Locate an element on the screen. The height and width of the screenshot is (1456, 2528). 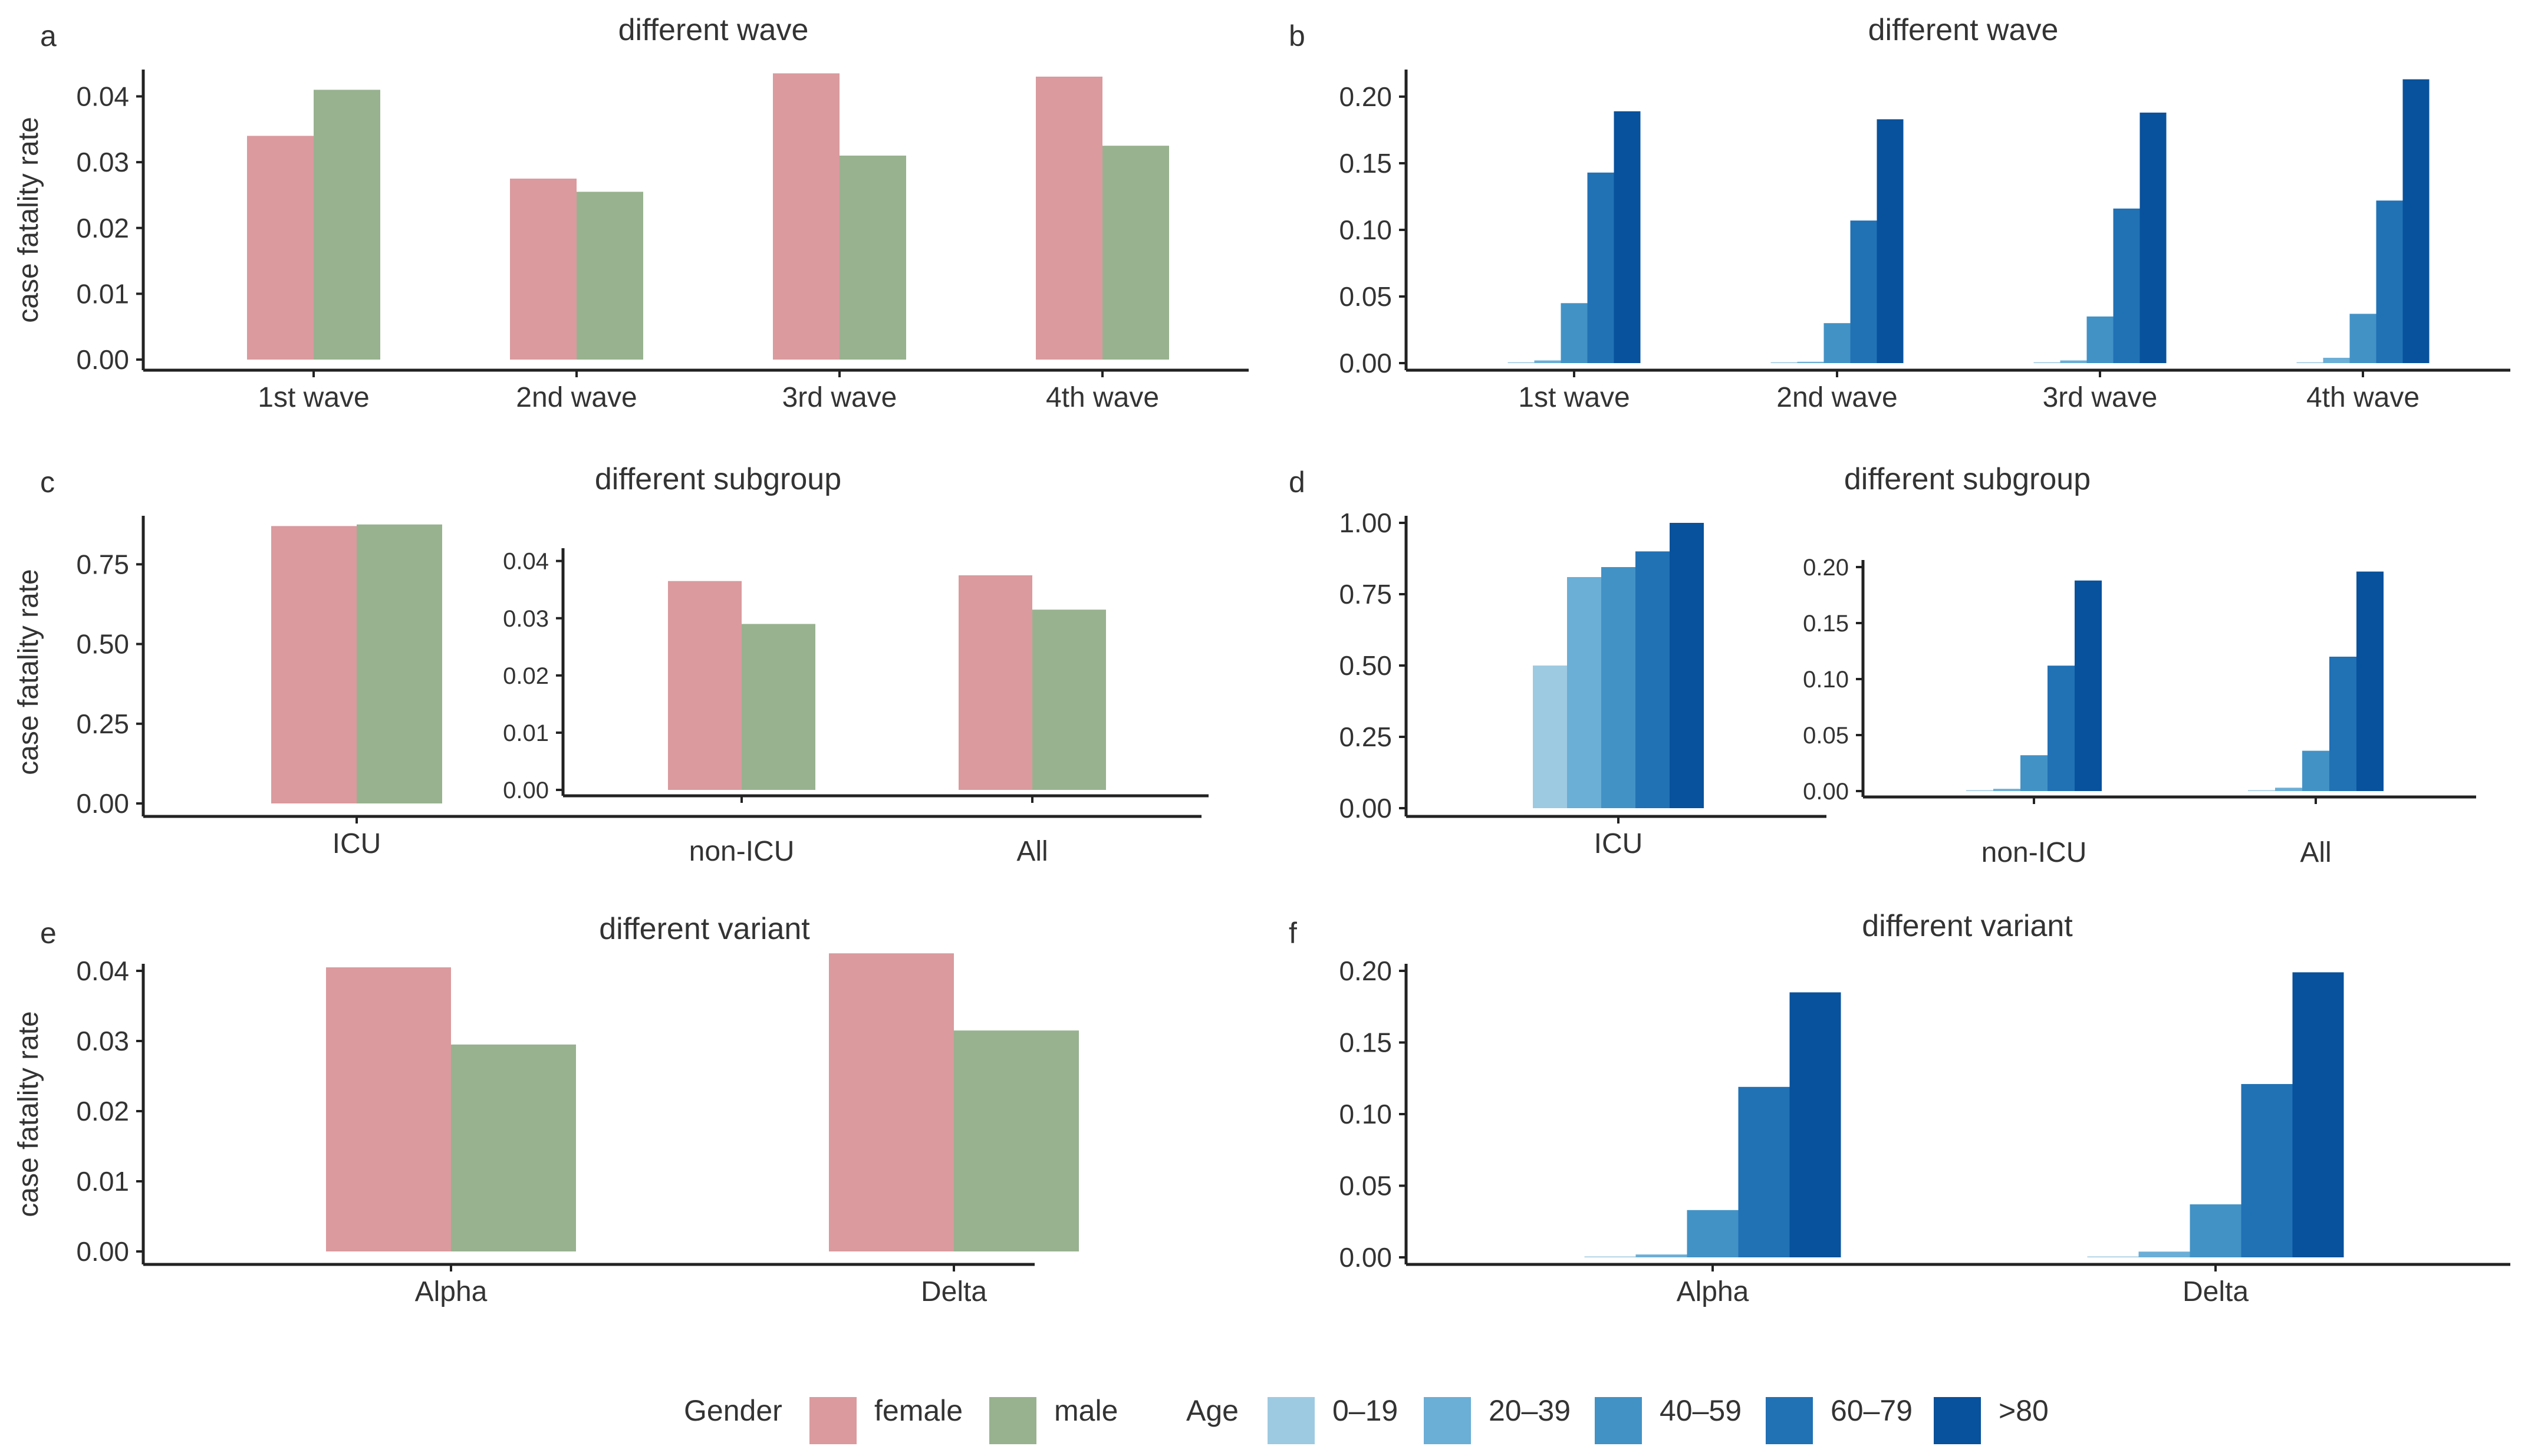
y-tick-label-a-0-03: 0.03 is located at coordinates (102, 162).